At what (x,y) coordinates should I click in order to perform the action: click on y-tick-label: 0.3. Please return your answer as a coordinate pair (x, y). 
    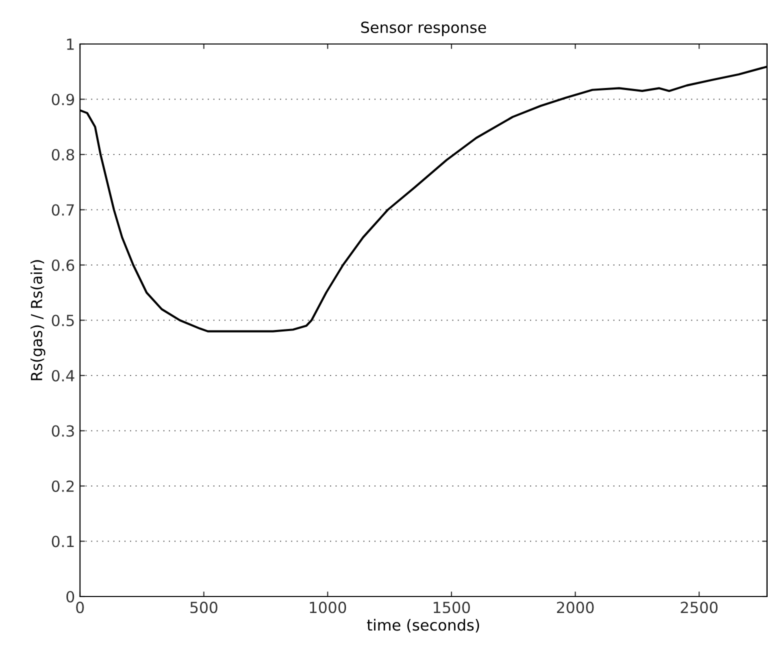
    Looking at the image, I should click on (63, 431).